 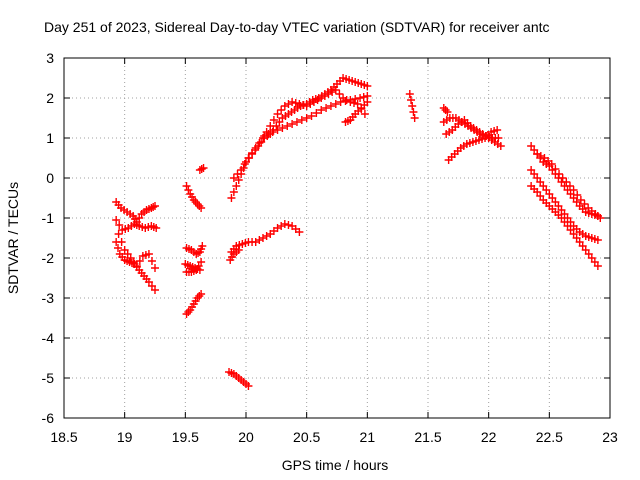 I want to click on y-tick-label: -2, so click(x=48, y=258).